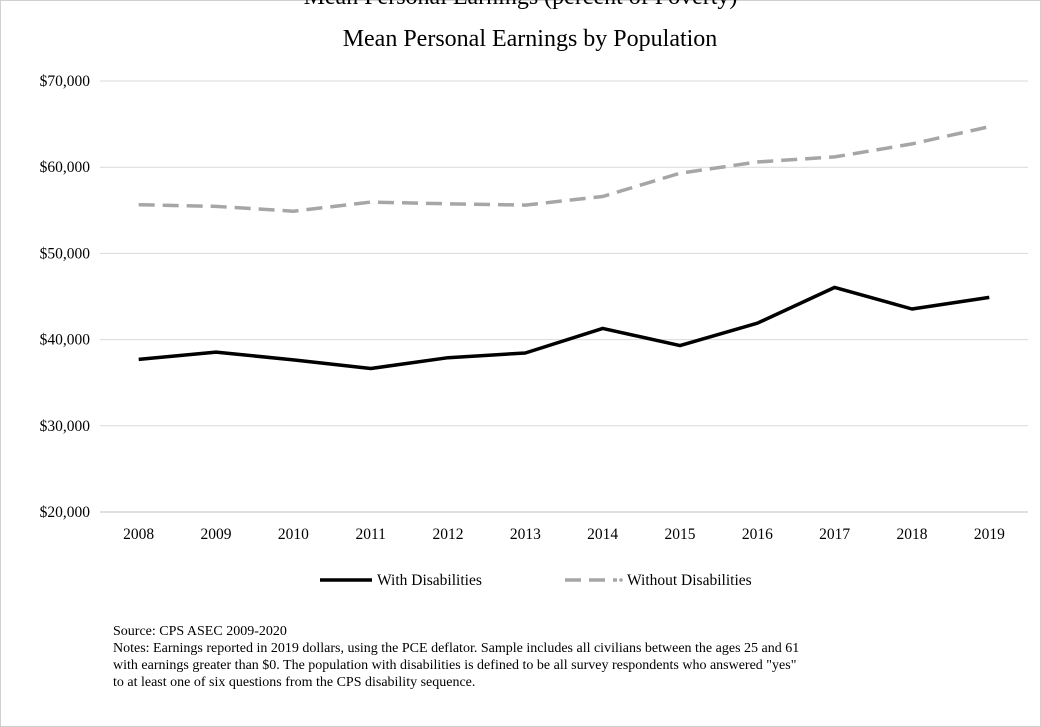 The width and height of the screenshot is (1041, 727). I want to click on series-line-without-disabilities, so click(564, 168).